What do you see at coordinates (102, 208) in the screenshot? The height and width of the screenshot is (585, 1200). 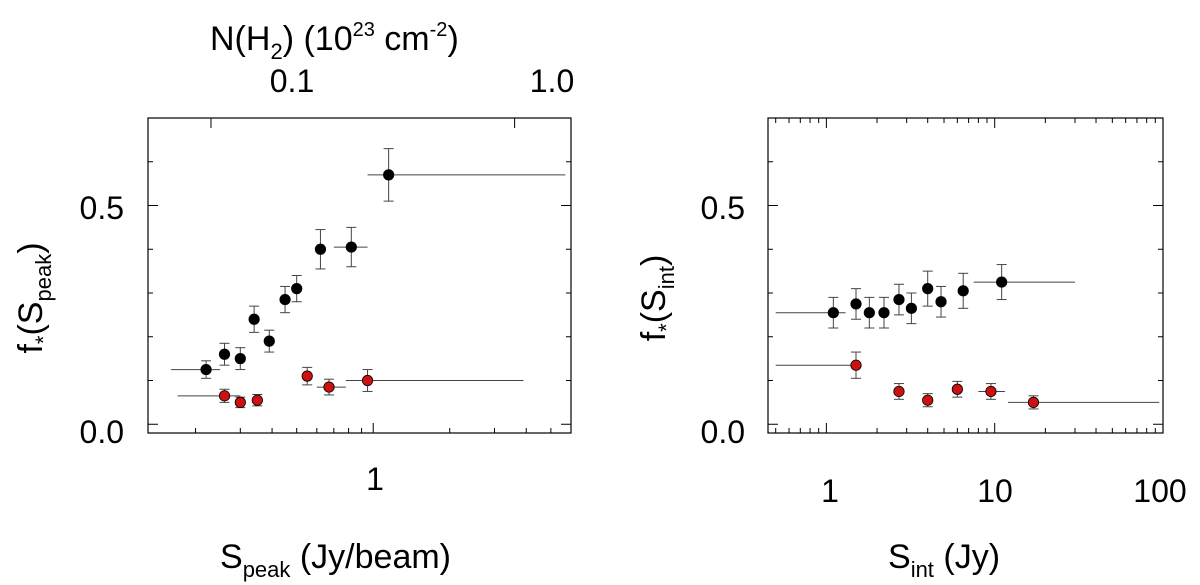 I see `left-ytick-label-1: 0.5` at bounding box center [102, 208].